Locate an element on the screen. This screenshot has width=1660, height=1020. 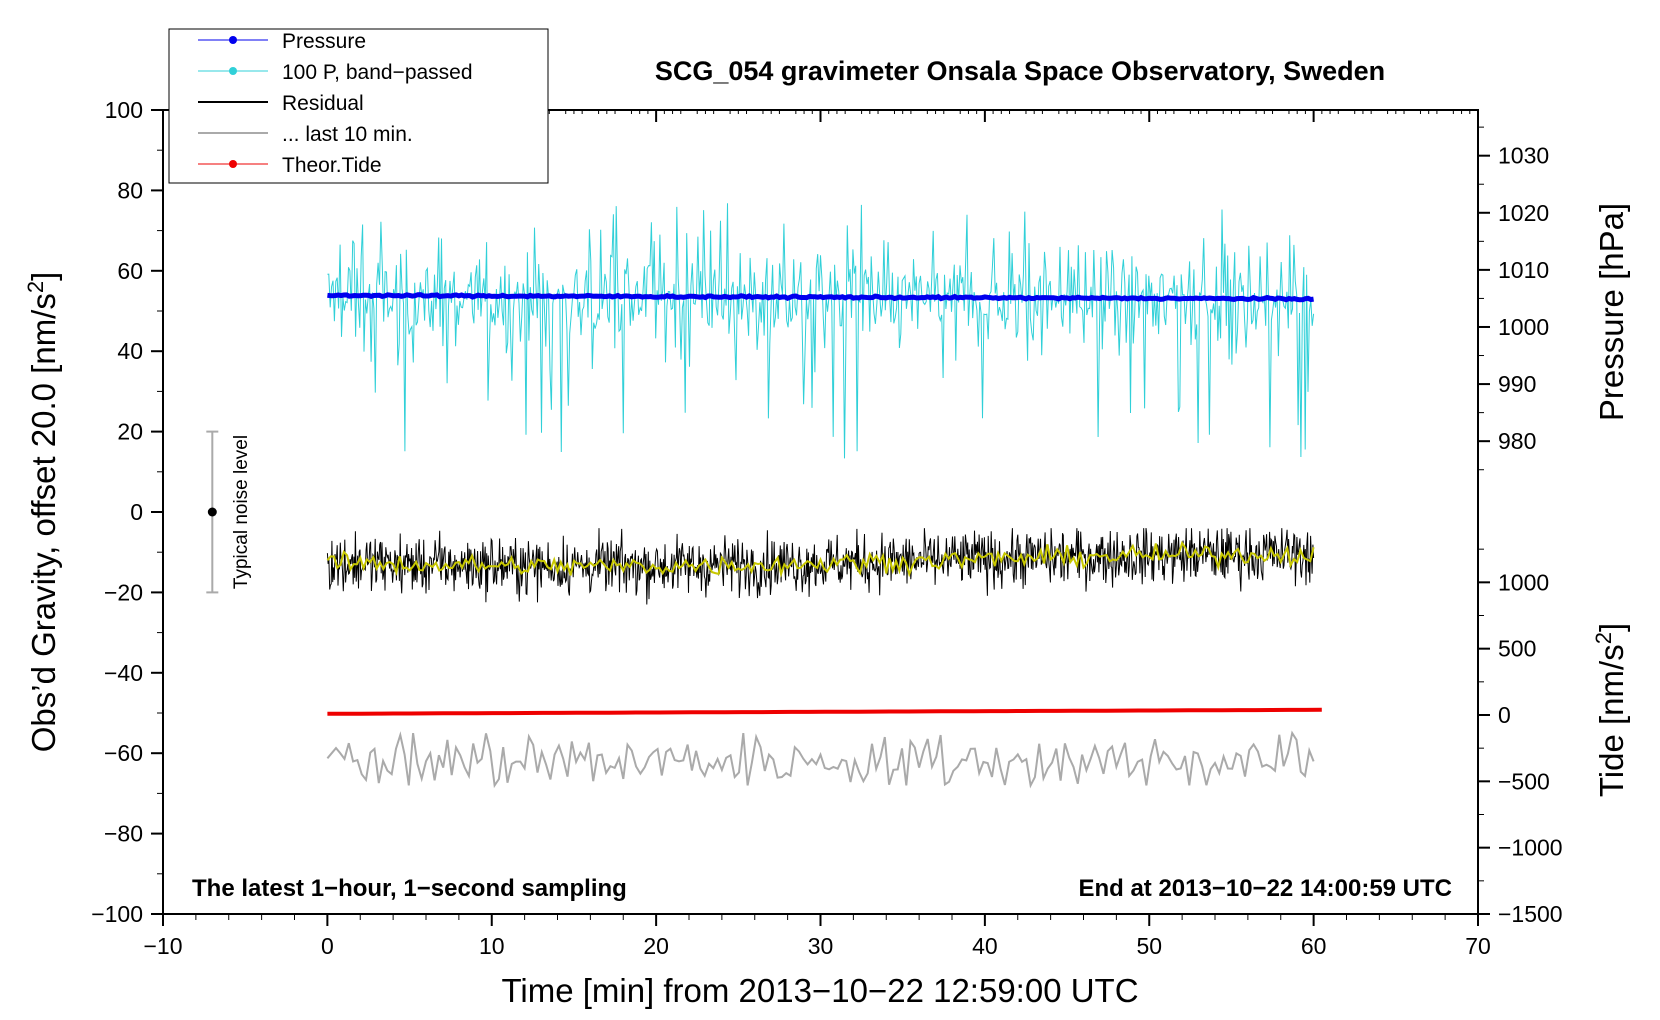
pressure-tick-label: 1010 is located at coordinates (1523, 270).